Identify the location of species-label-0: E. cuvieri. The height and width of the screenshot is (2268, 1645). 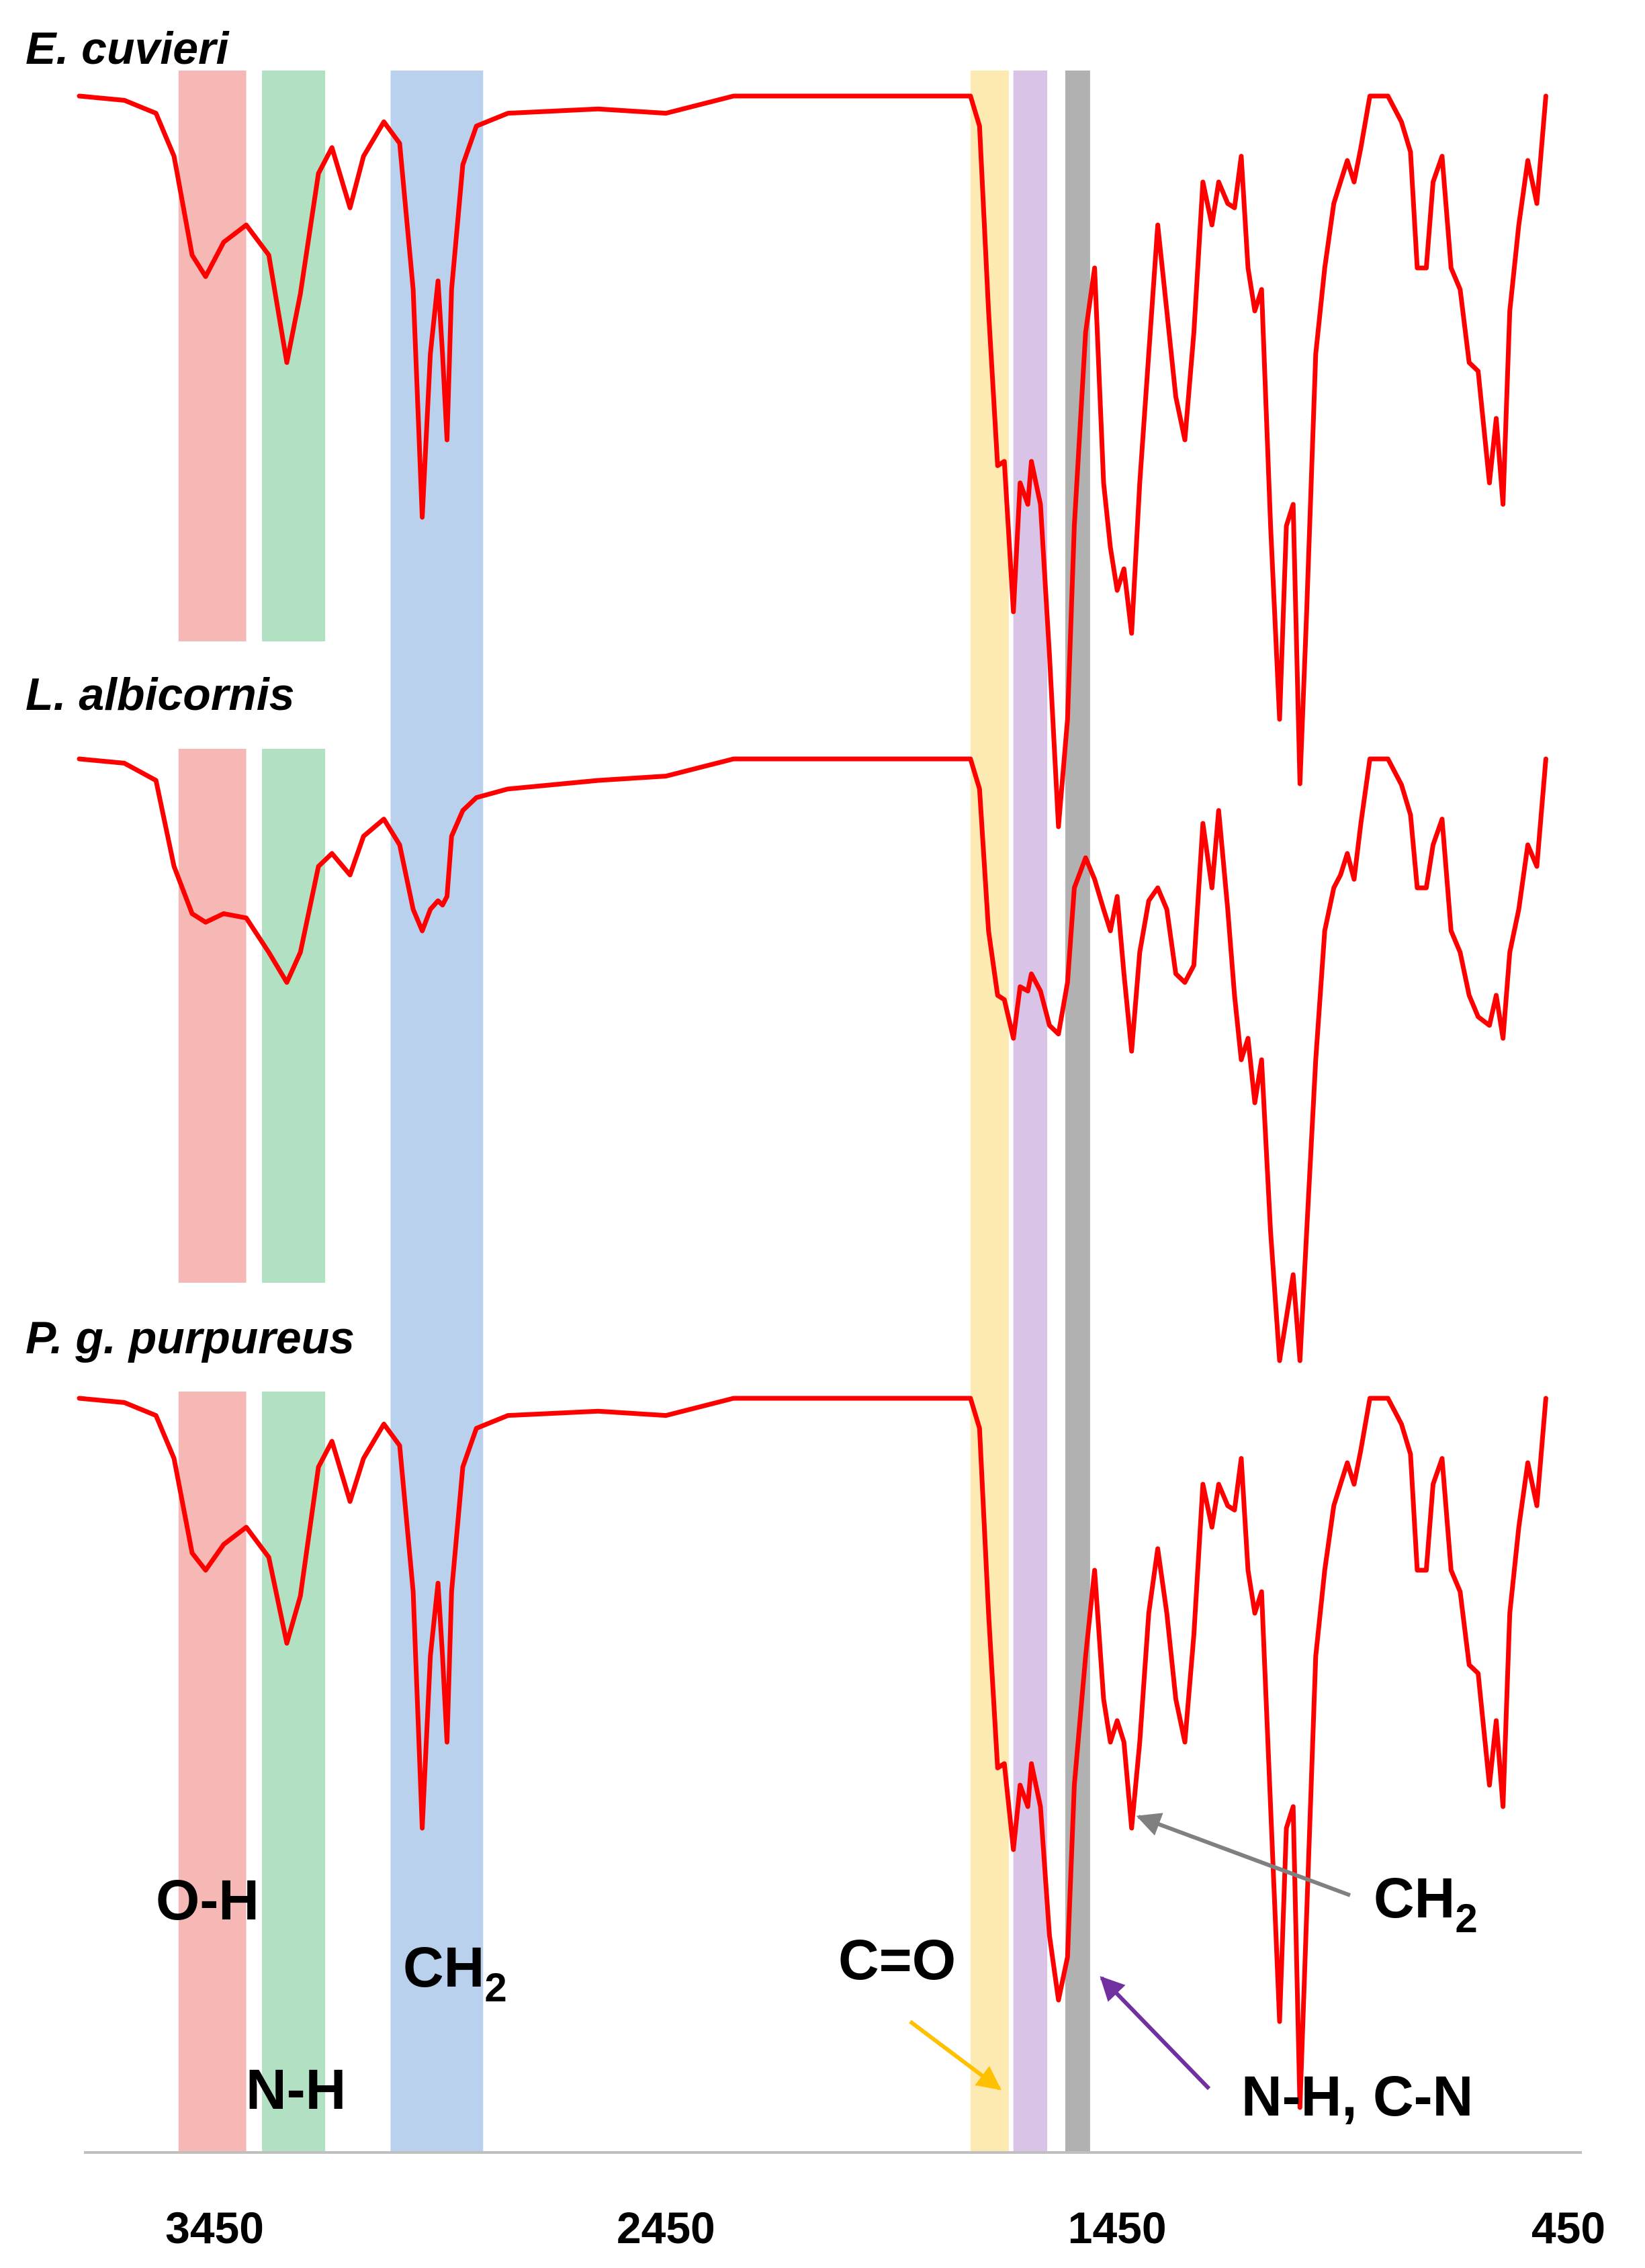
(128, 48).